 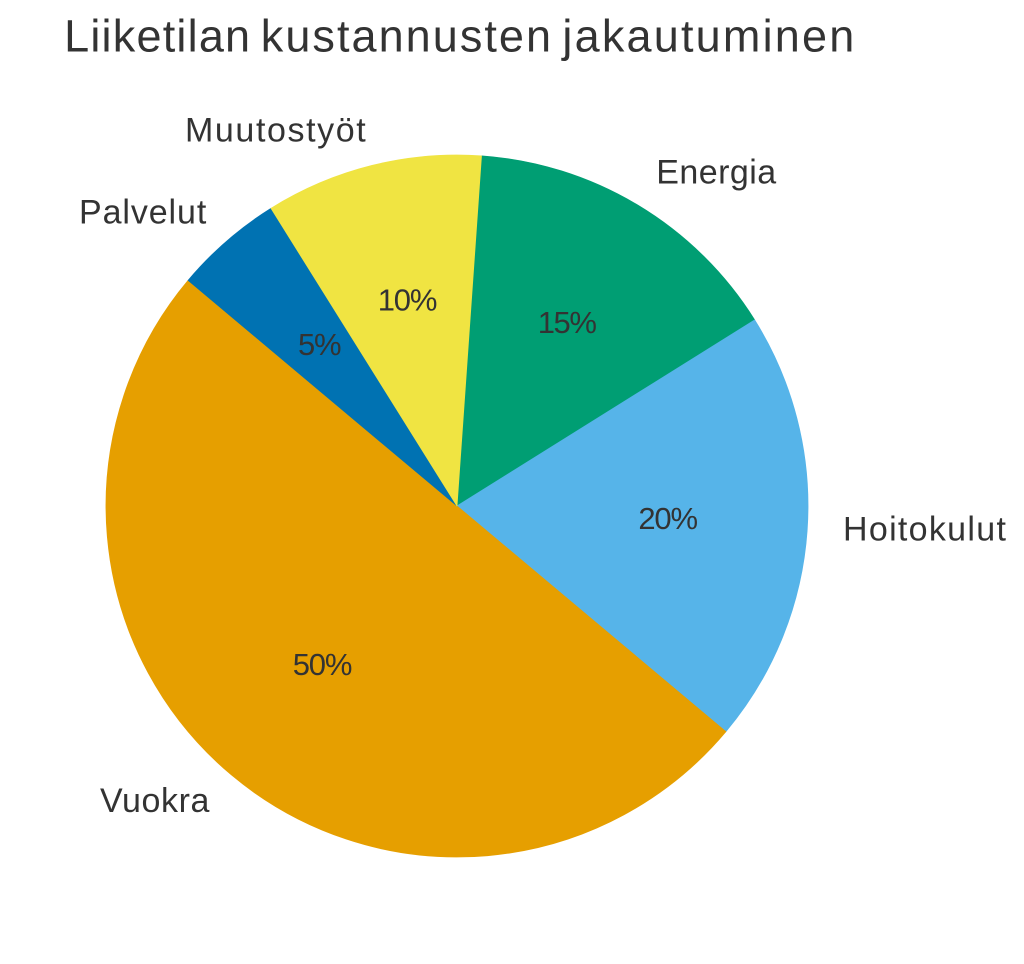 I want to click on svg-text: Hoitokulut, so click(x=925, y=530).